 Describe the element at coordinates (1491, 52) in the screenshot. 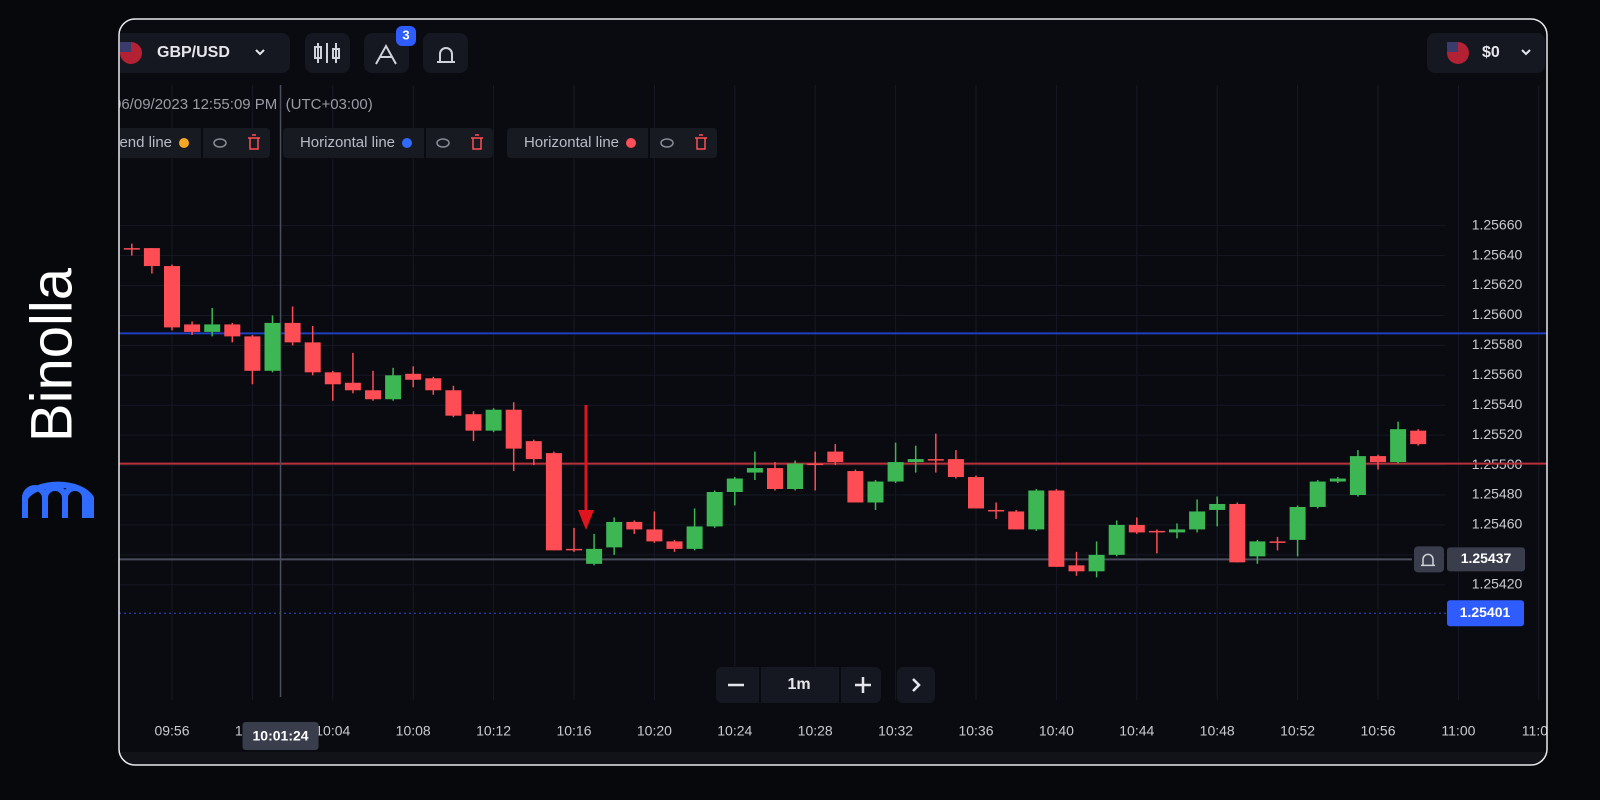

I see `balance: $0` at that location.